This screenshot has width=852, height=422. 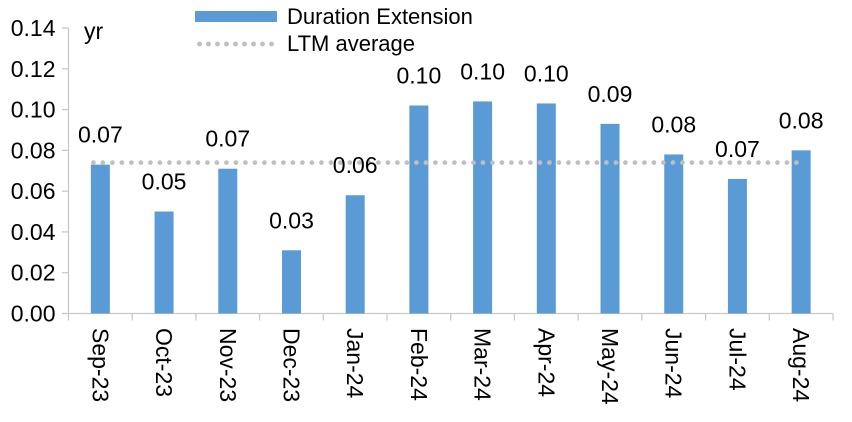 I want to click on y-axis-tick-label: 0.12, so click(x=33, y=69).